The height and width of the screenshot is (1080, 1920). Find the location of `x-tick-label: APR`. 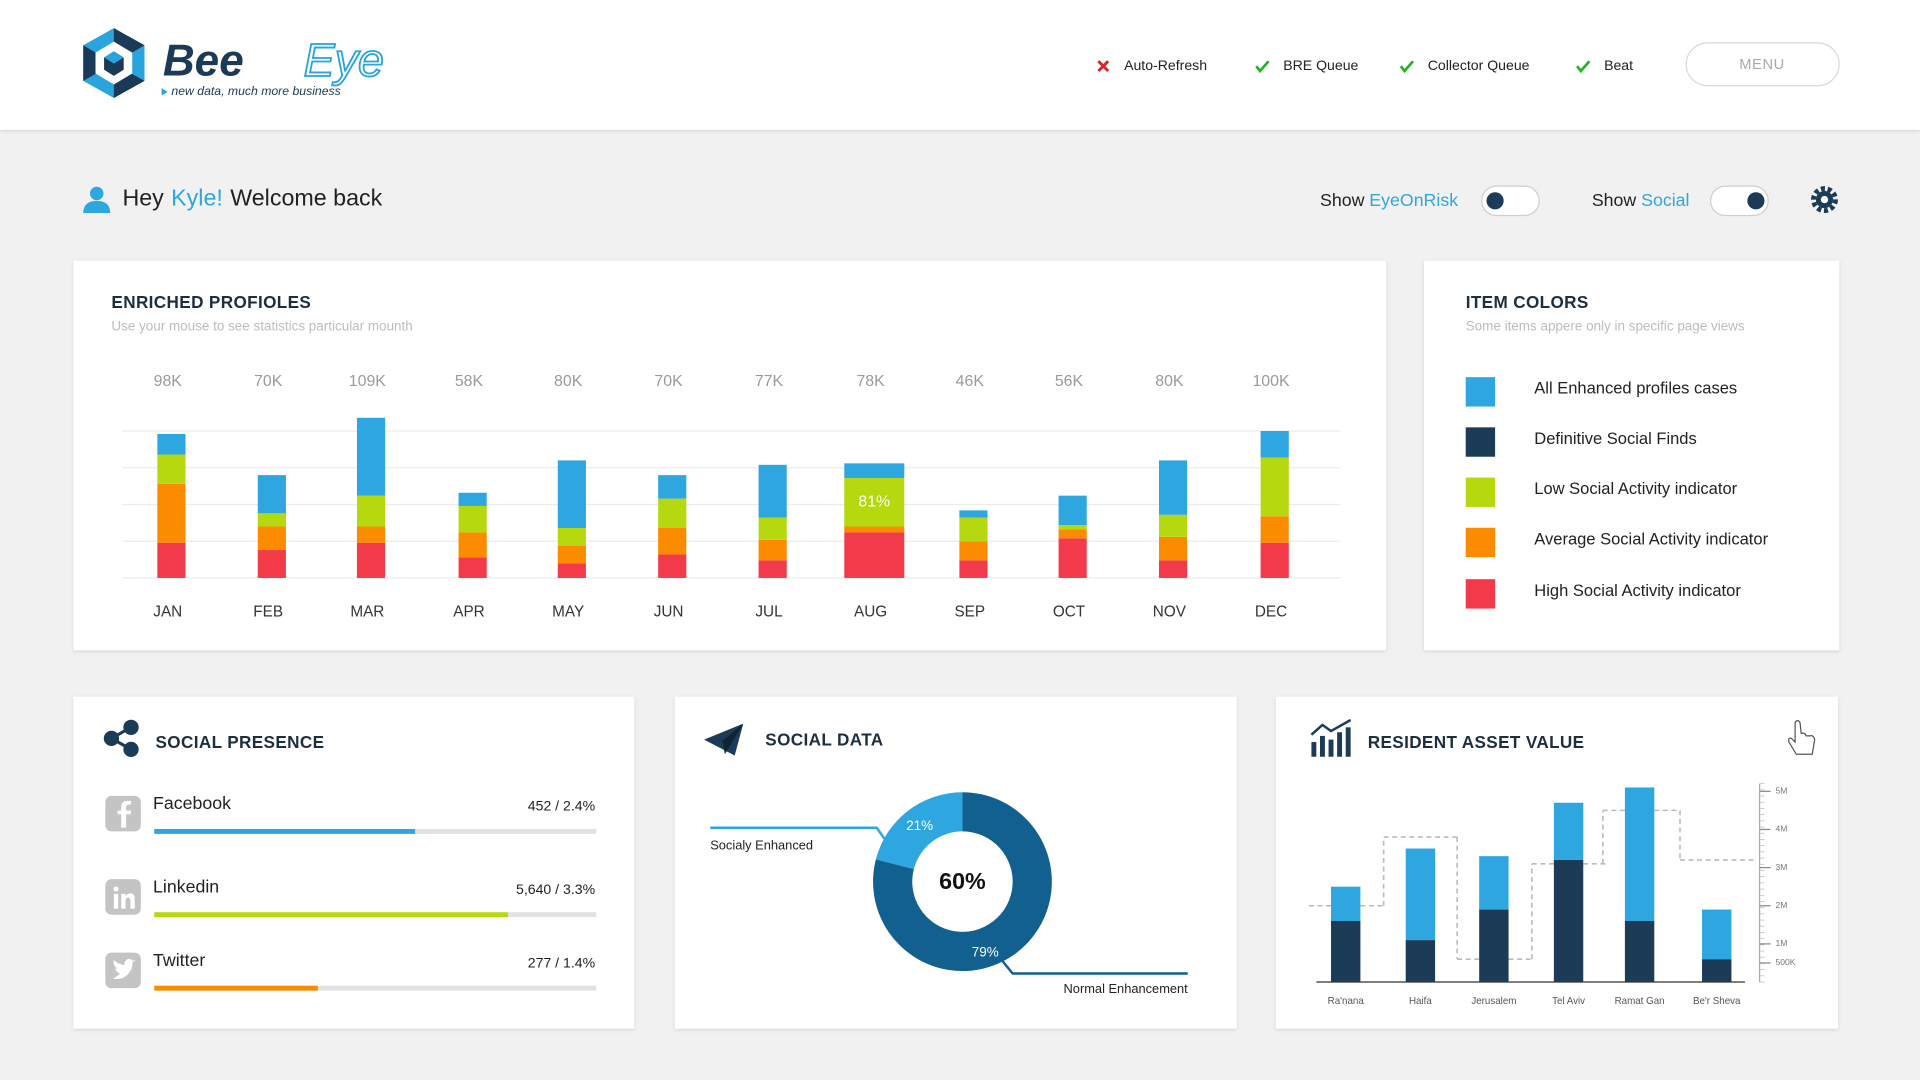

x-tick-label: APR is located at coordinates (468, 611).